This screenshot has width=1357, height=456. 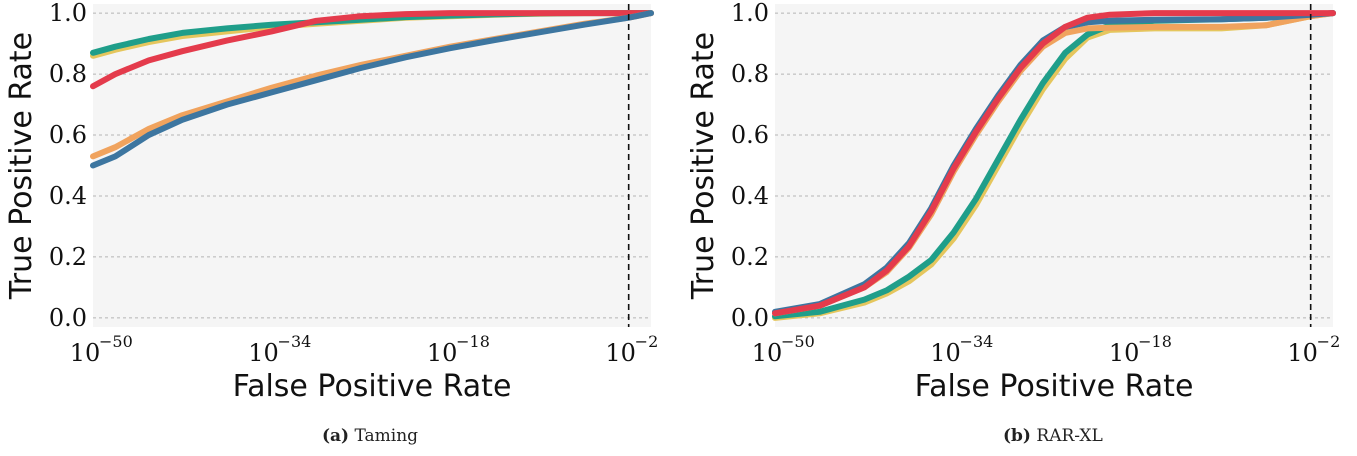 I want to click on y-tick-label-a: 0.0, so click(x=68, y=318).